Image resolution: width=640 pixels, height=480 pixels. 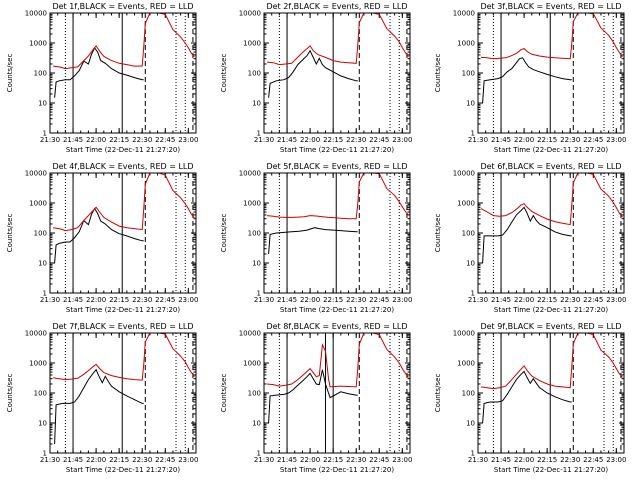 What do you see at coordinates (333, 460) in the screenshot?
I see `x-tick-label: 22:15` at bounding box center [333, 460].